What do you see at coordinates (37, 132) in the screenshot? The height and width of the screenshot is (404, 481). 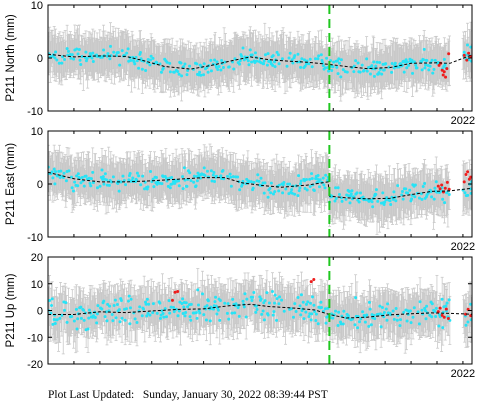 I see `y-tick-label: 10` at bounding box center [37, 132].